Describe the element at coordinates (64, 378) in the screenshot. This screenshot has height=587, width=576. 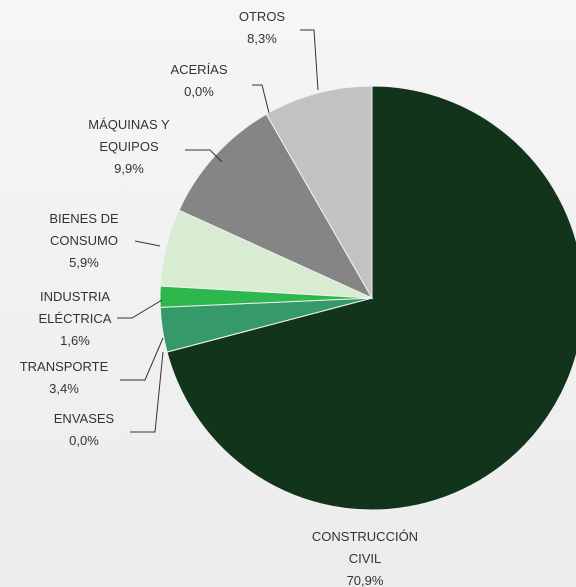
I see `slice-label: TRANSPORTE 3,4%` at that location.